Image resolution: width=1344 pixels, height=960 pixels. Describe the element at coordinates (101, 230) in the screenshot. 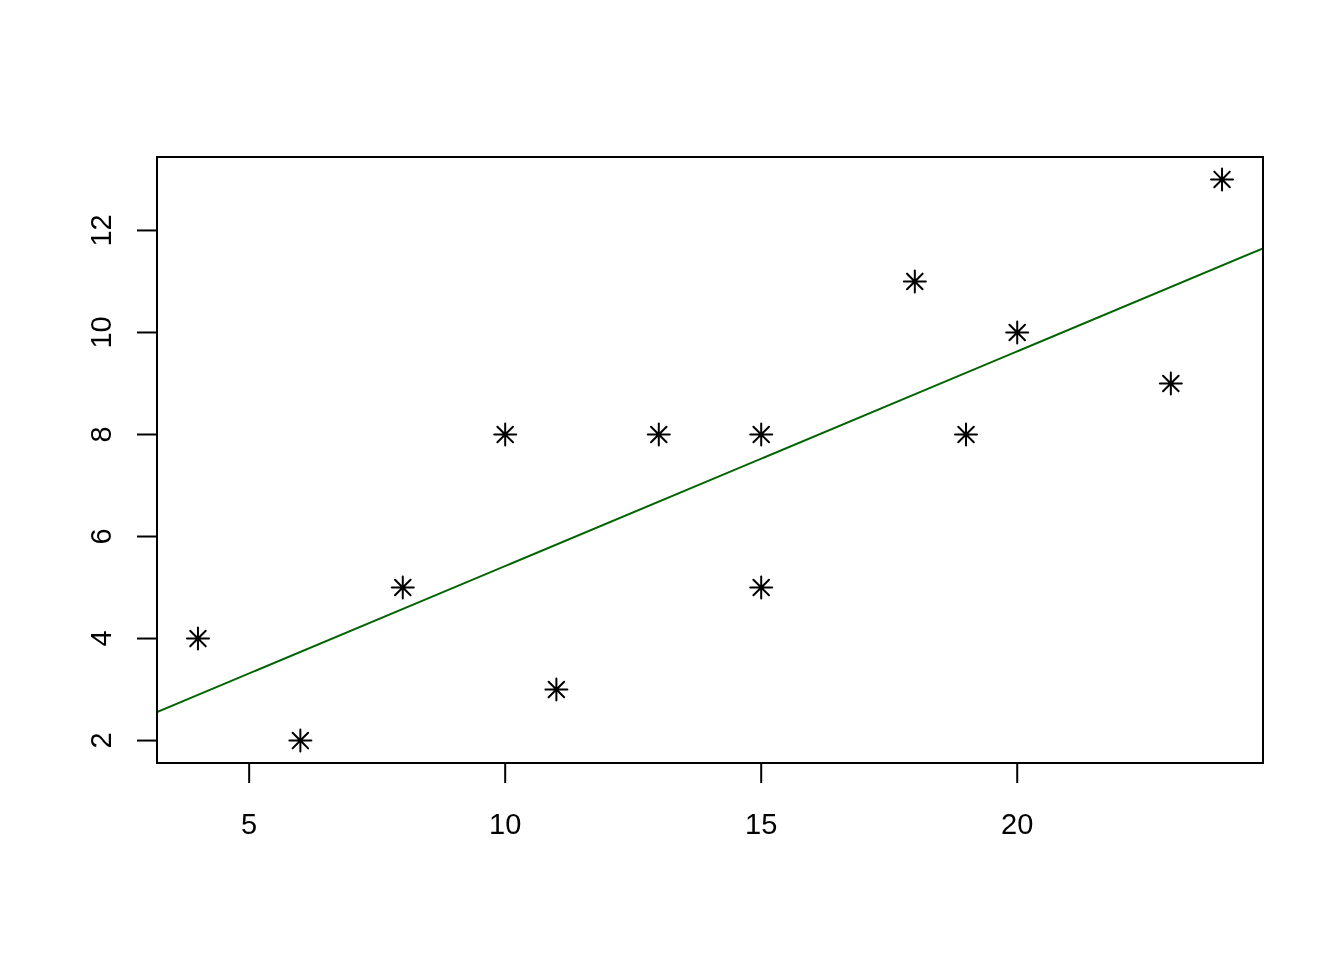

I see `y-tick-label: 12` at that location.